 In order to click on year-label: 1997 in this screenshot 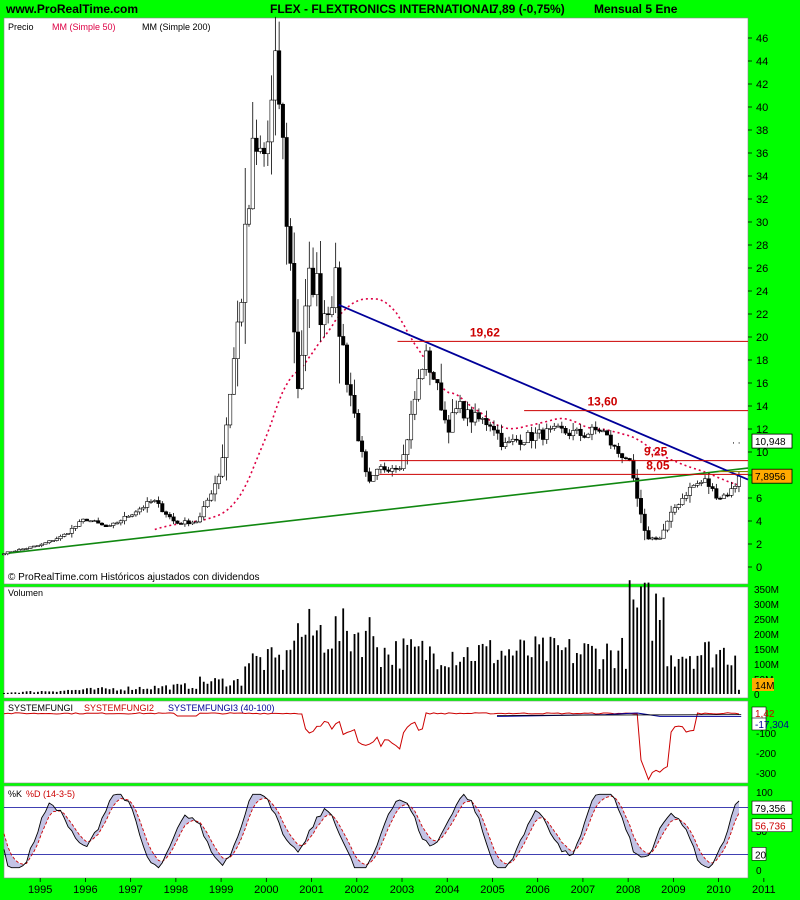, I will do `click(130, 890)`.